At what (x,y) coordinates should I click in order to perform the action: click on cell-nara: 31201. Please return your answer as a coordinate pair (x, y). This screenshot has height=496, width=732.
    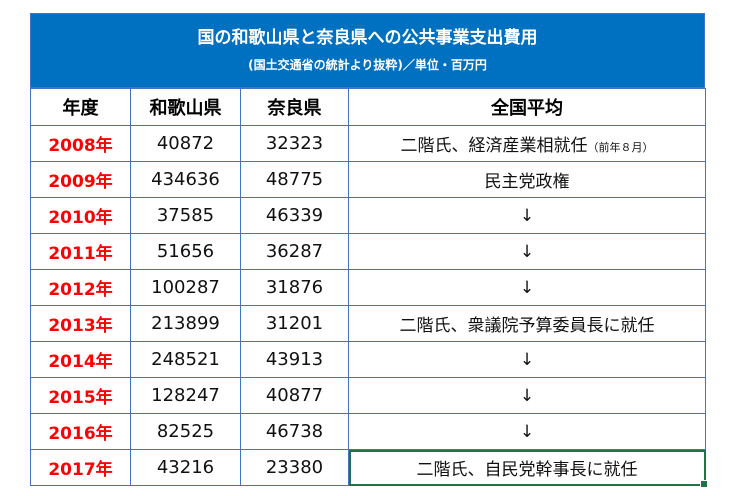
    Looking at the image, I should click on (294, 323).